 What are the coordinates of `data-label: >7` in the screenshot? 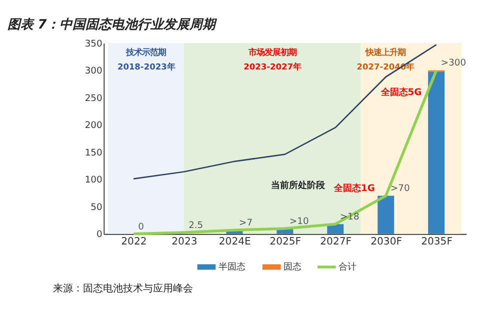 It's located at (246, 223).